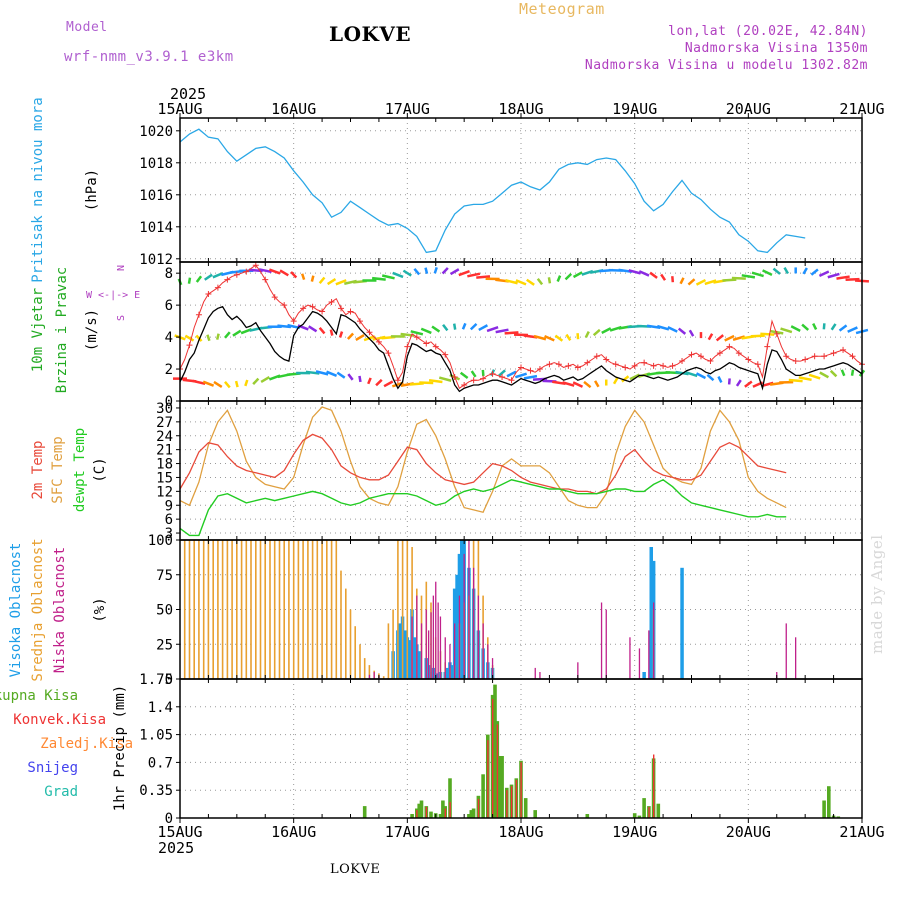 This screenshot has width=900, height=900. Describe the element at coordinates (92, 190) in the screenshot. I see `pressure-unit: (hPa)` at that location.